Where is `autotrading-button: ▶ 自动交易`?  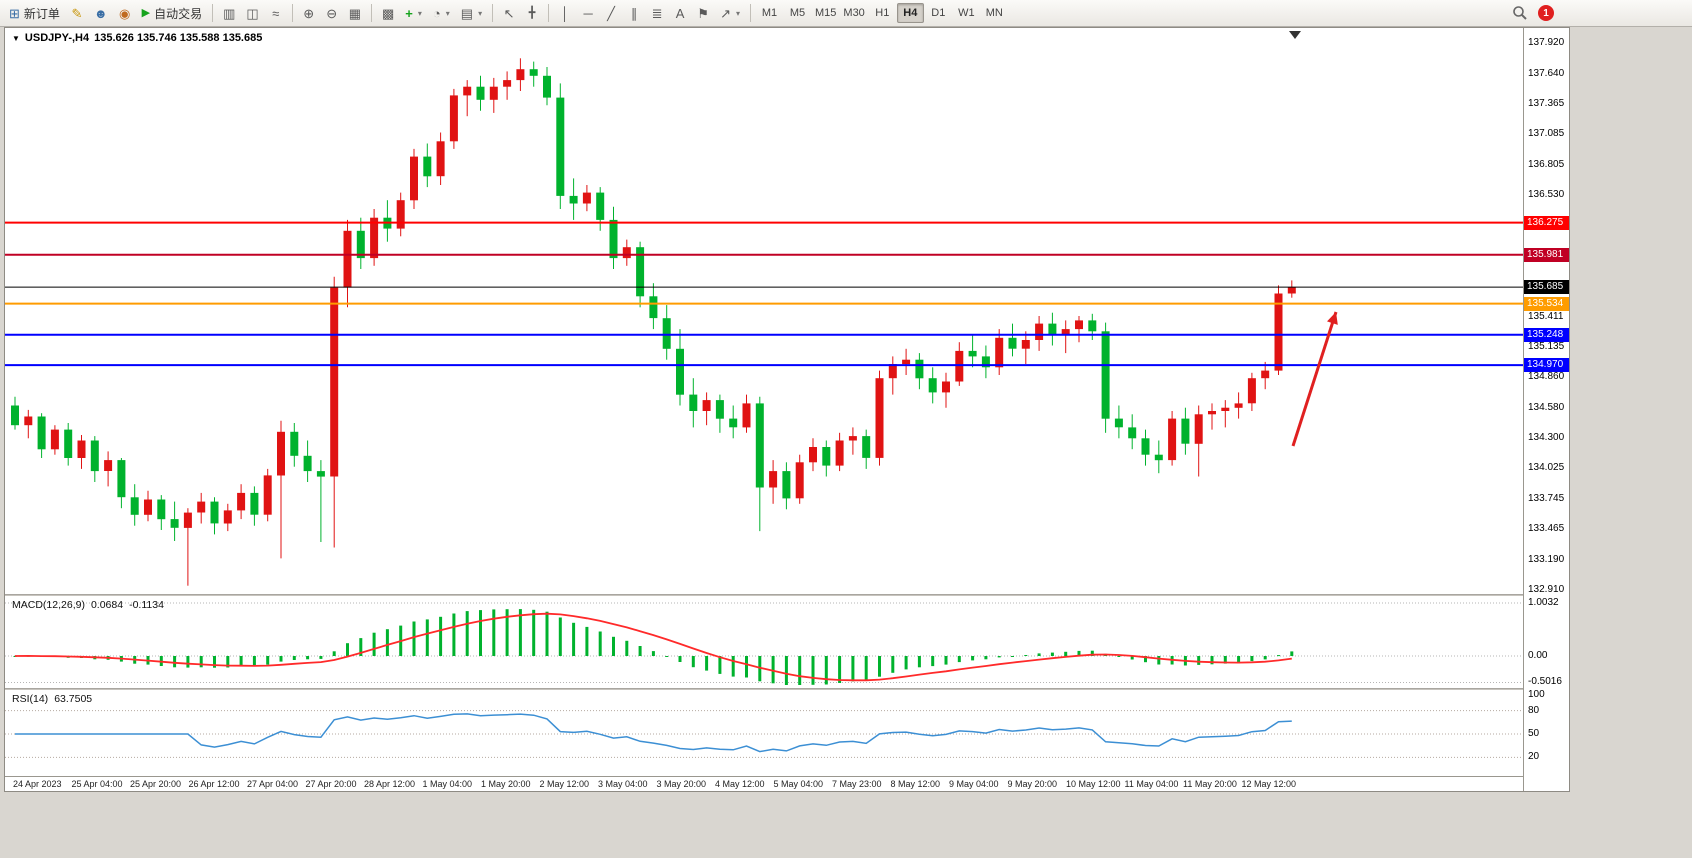
autotrading-button: ▶ 自动交易 is located at coordinates (172, 13).